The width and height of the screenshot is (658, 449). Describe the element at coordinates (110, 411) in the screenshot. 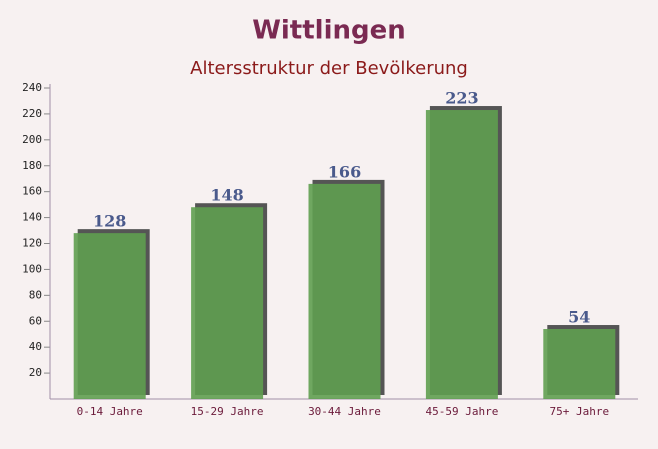

I see `x-tick-label: 0-14 Jahre` at that location.